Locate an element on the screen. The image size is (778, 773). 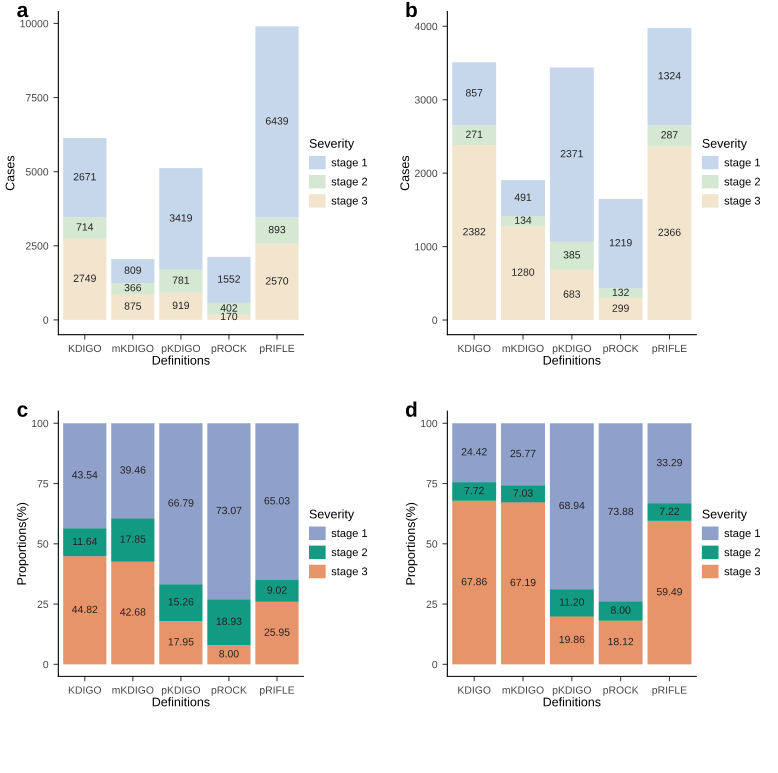
data-label: 9.02 is located at coordinates (277, 590).